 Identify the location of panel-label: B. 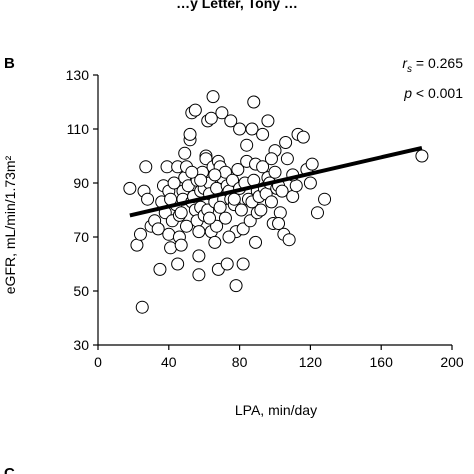
(9, 63).